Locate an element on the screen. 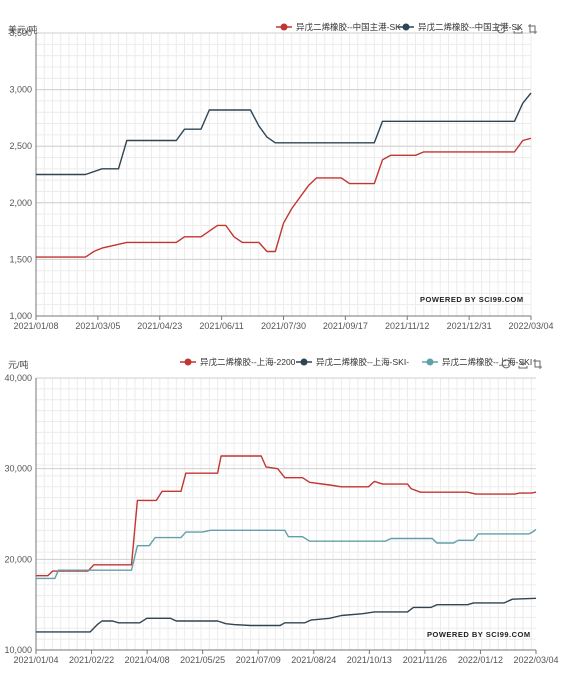 The height and width of the screenshot is (687, 565). x-tick-label: 2021/03/05 is located at coordinates (97, 326).